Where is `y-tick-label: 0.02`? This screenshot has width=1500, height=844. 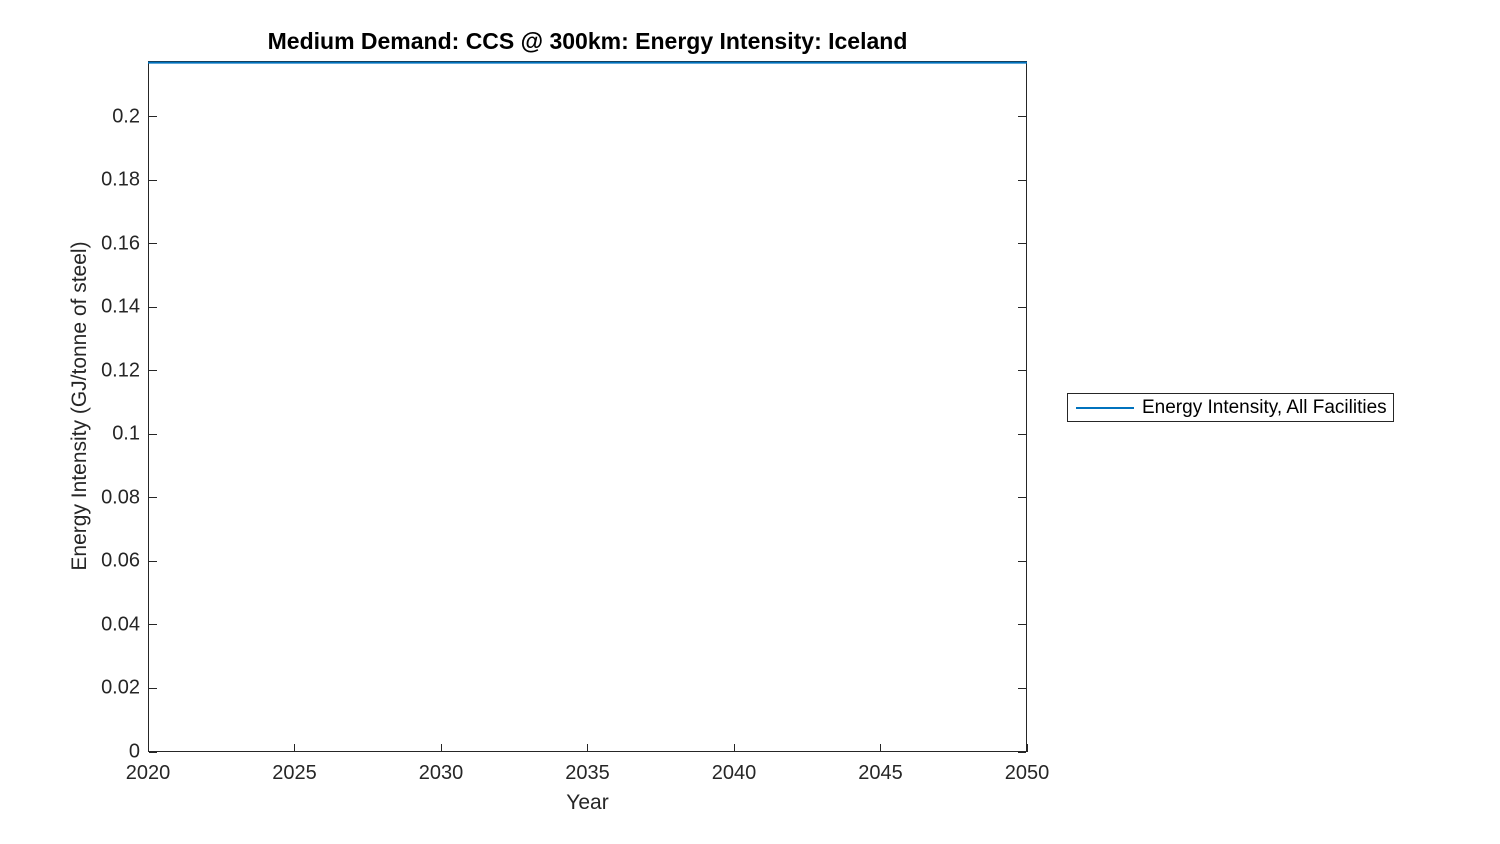
y-tick-label: 0.02 is located at coordinates (120, 687).